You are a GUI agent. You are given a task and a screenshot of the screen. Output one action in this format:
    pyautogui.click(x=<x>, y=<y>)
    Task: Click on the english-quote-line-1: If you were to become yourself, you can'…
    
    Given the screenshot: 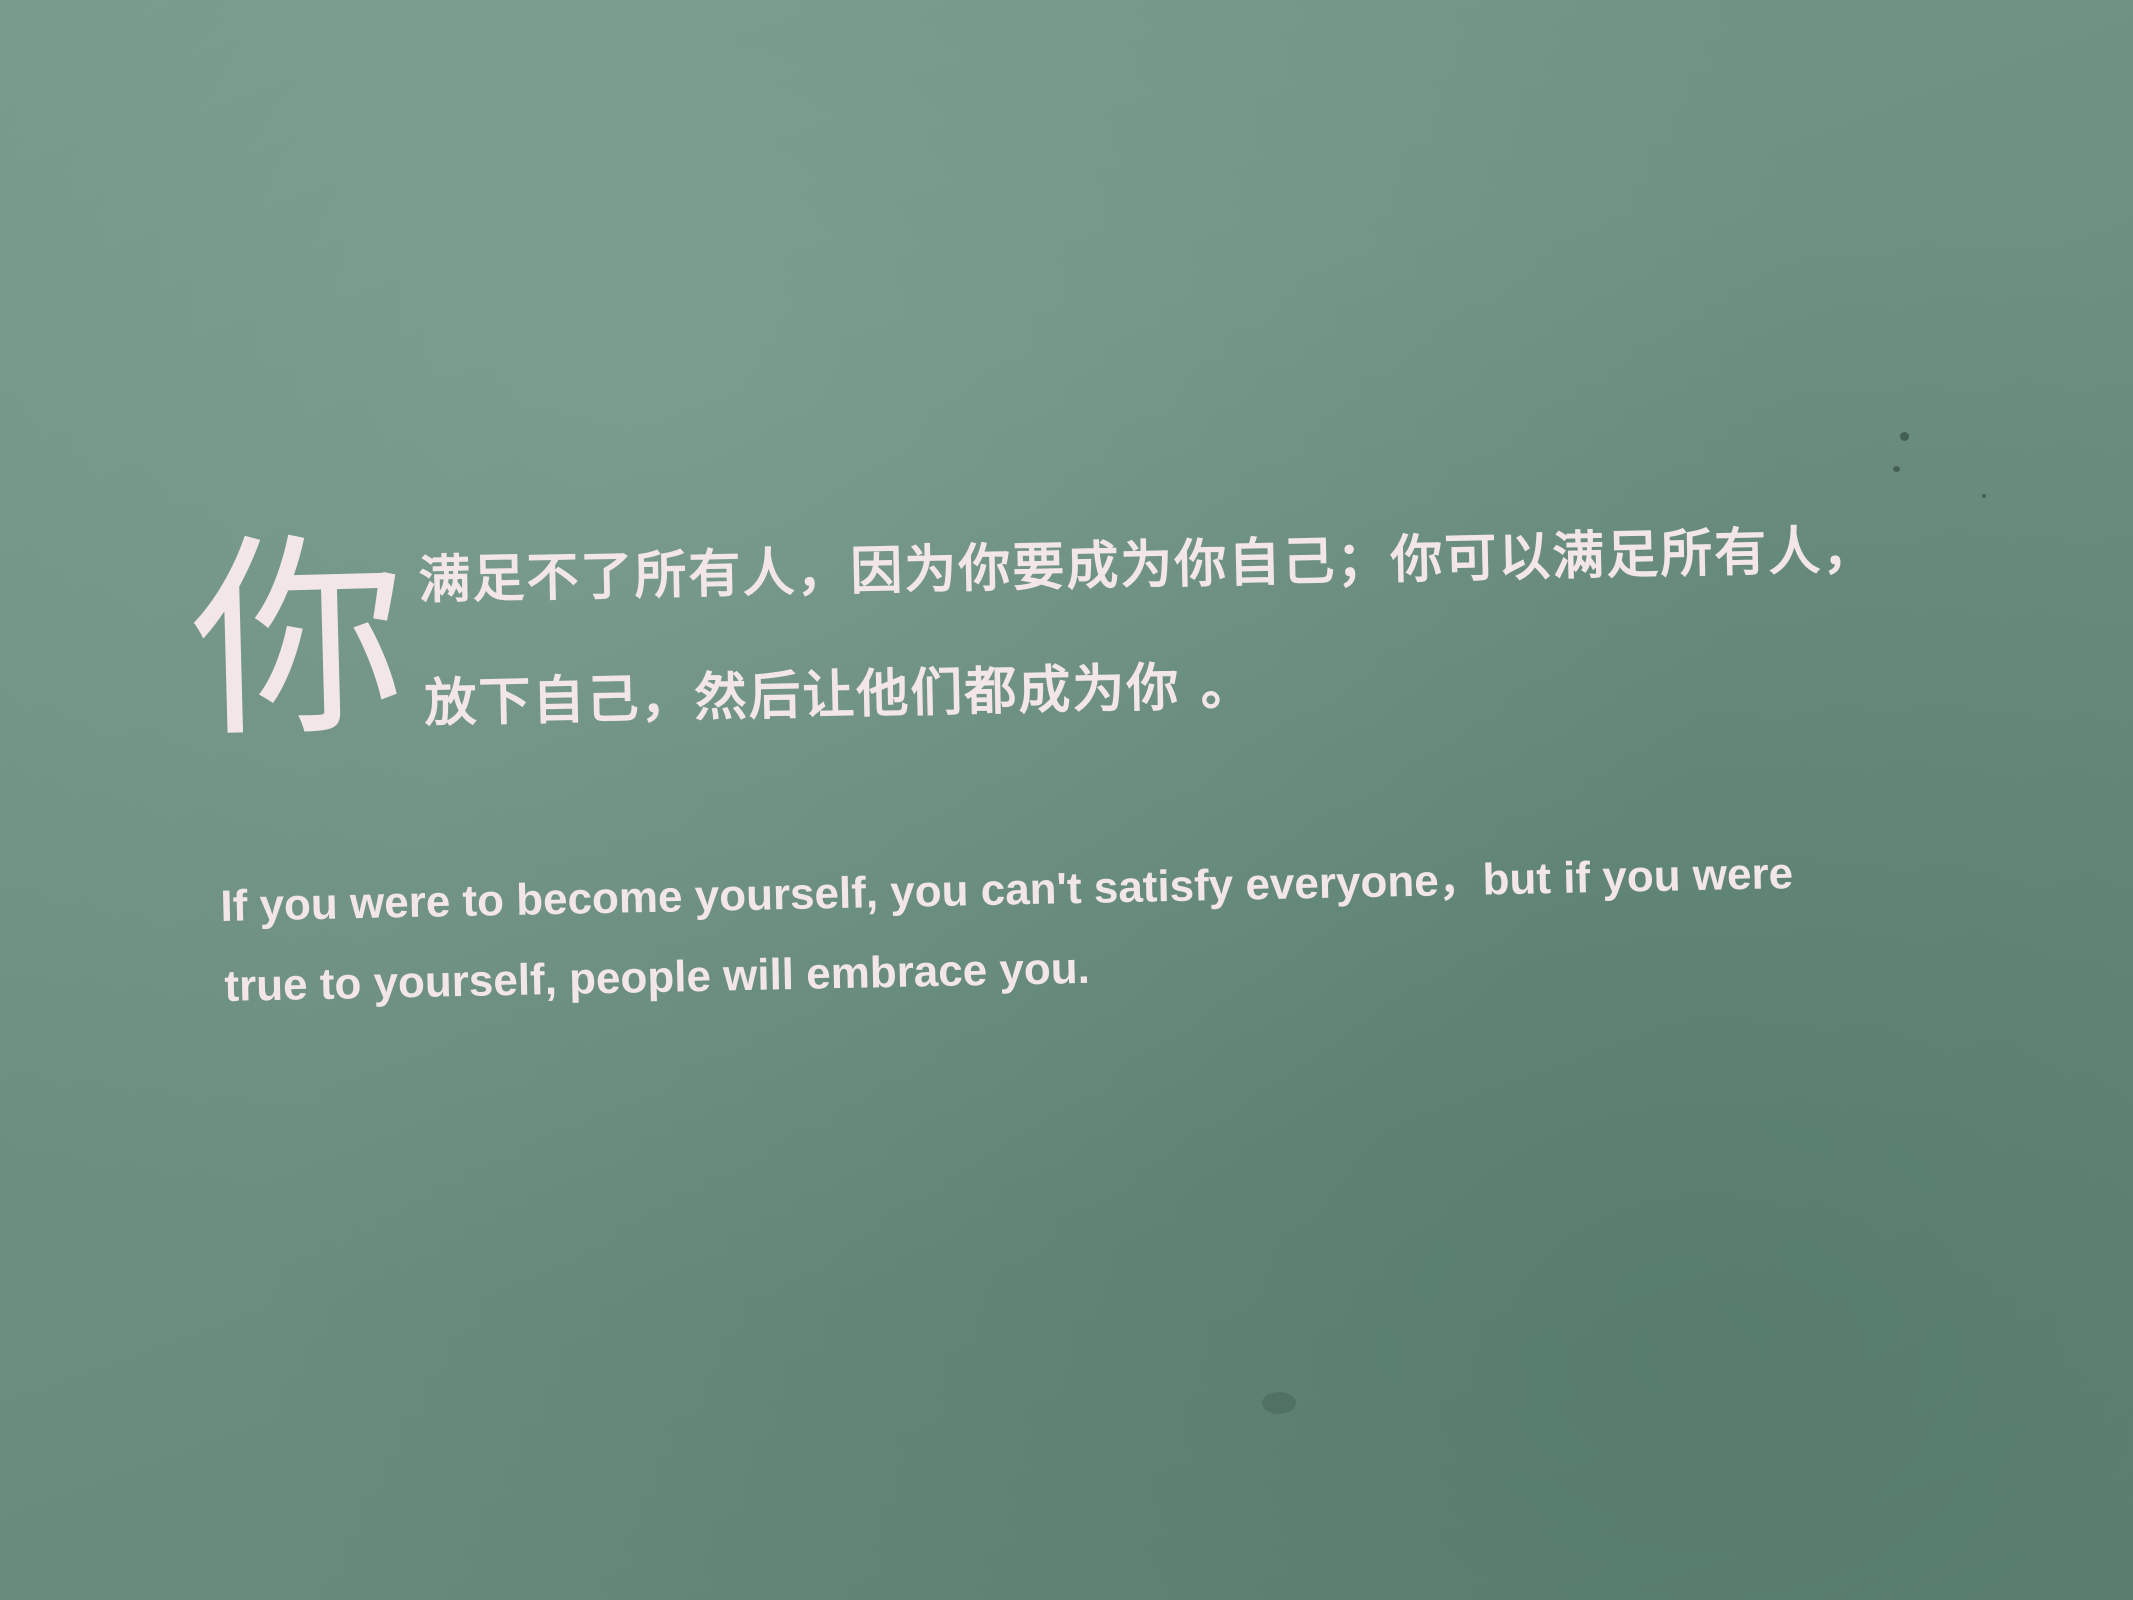 What is the action you would take?
    pyautogui.click(x=1006, y=890)
    